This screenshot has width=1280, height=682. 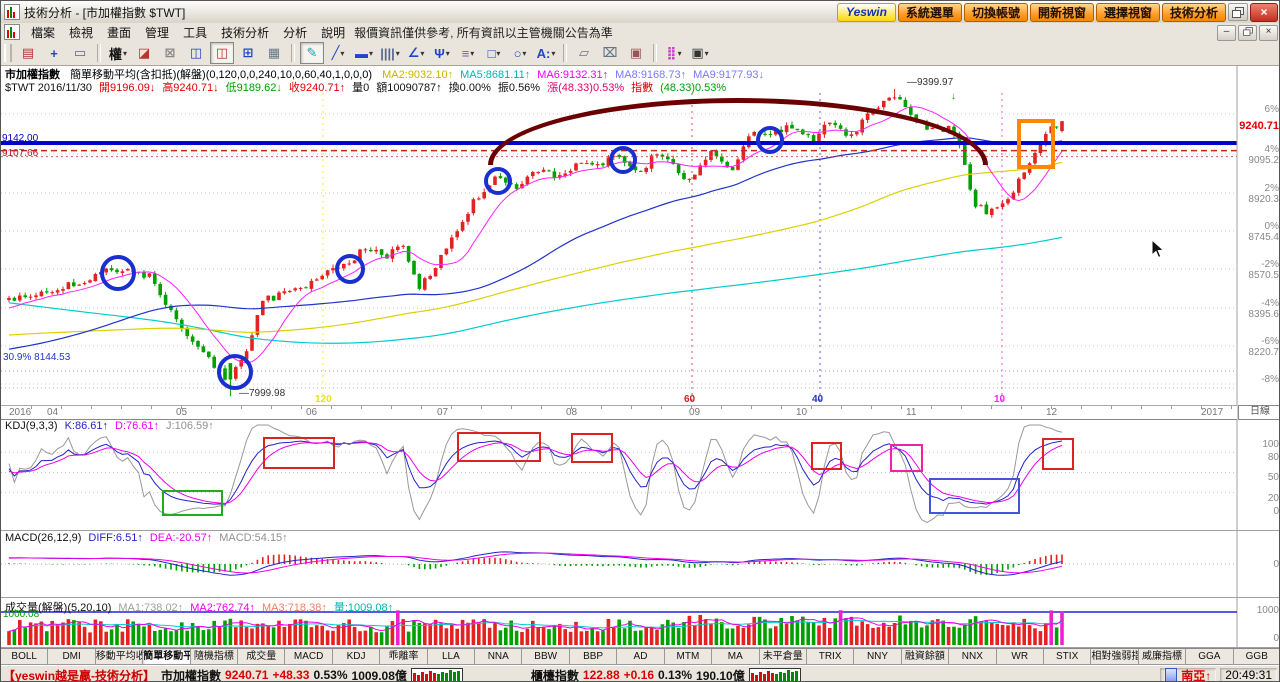 I want to click on tab-移動平均收: 移動平均收, so click(x=119, y=657).